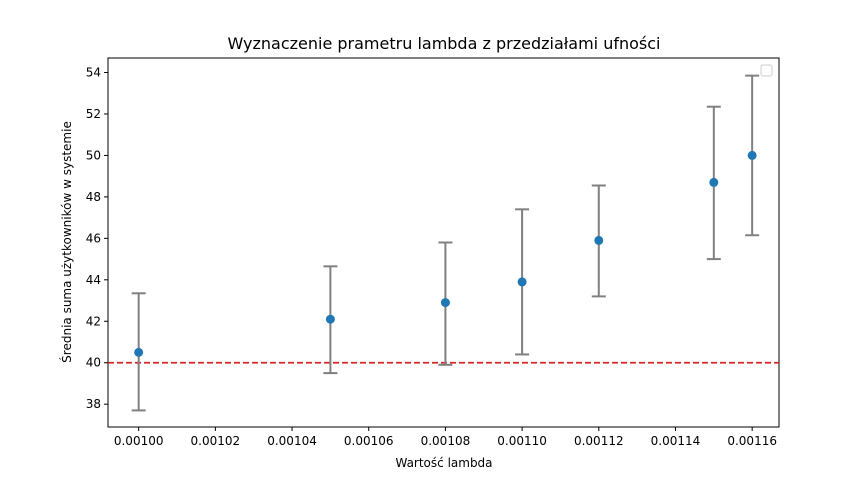 The image size is (866, 480). I want to click on y-tick-label: 48, so click(93, 197).